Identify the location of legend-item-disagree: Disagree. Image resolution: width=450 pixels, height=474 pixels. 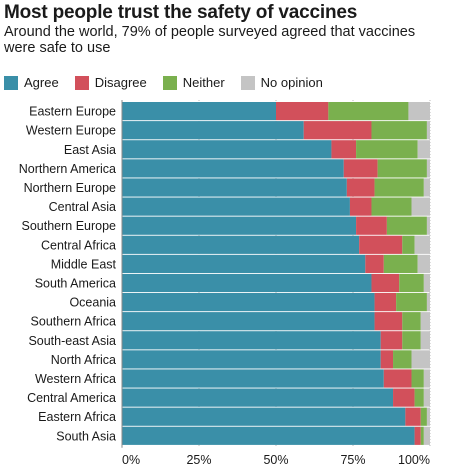
(110, 82).